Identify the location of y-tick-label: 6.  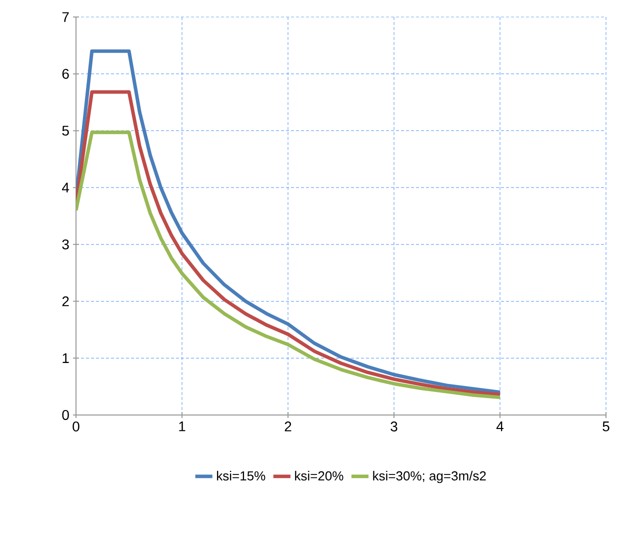
(65, 73).